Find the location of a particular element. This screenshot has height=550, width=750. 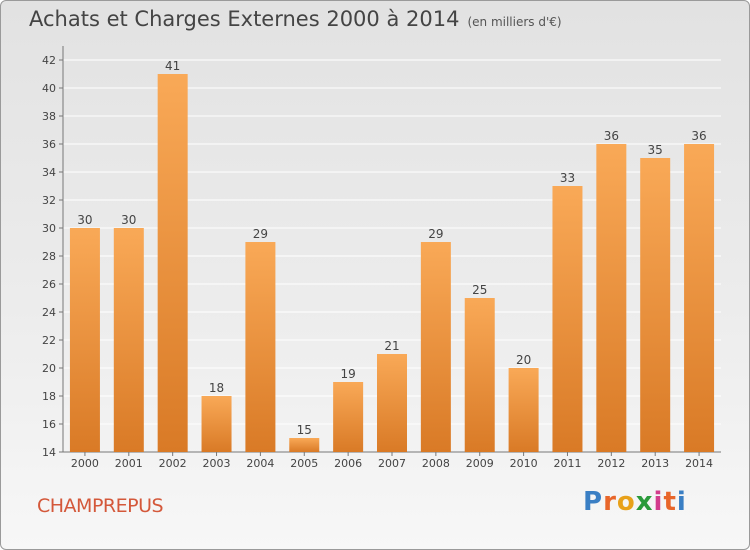

y-tick-label: 28 is located at coordinates (49, 256).